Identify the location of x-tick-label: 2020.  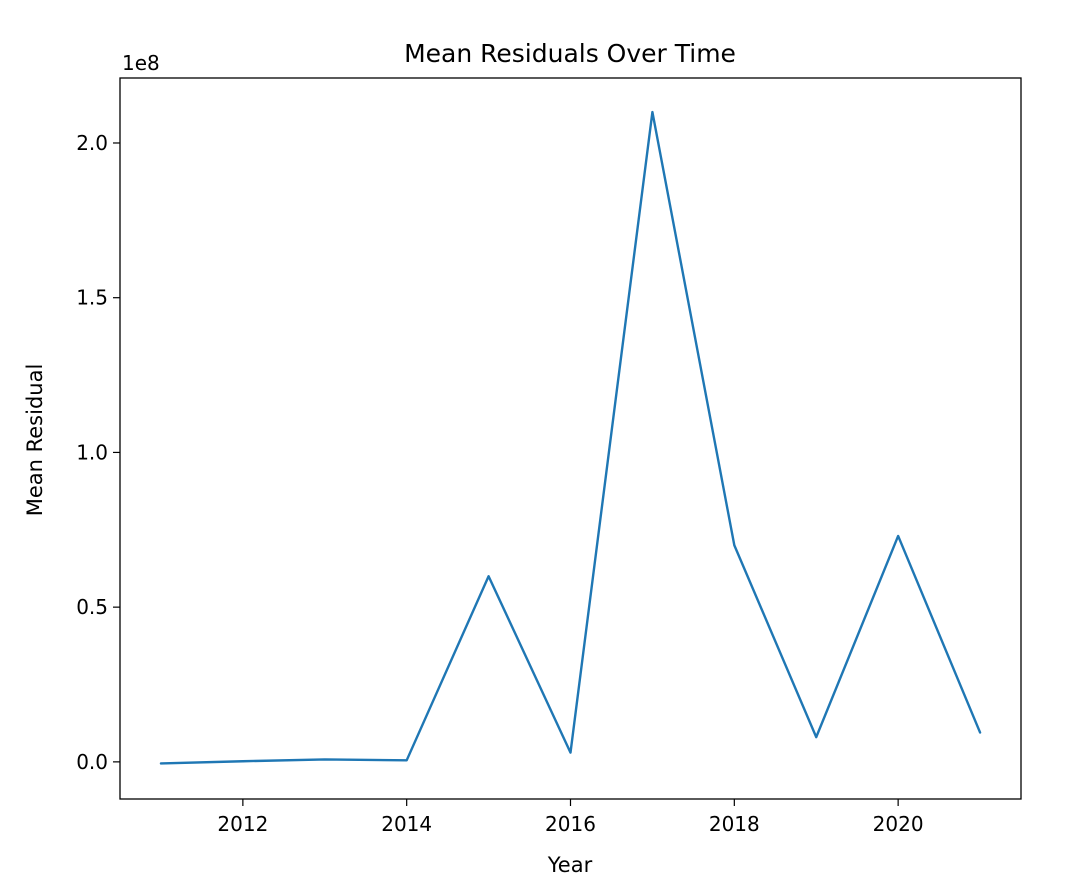
(898, 824).